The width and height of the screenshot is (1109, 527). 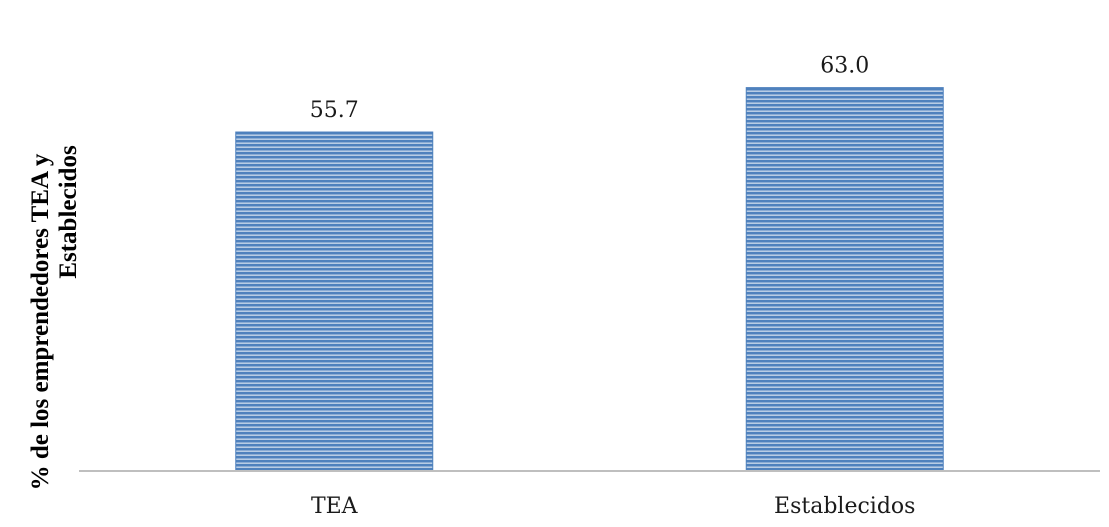 I want to click on bar-establecidos, so click(x=844, y=279).